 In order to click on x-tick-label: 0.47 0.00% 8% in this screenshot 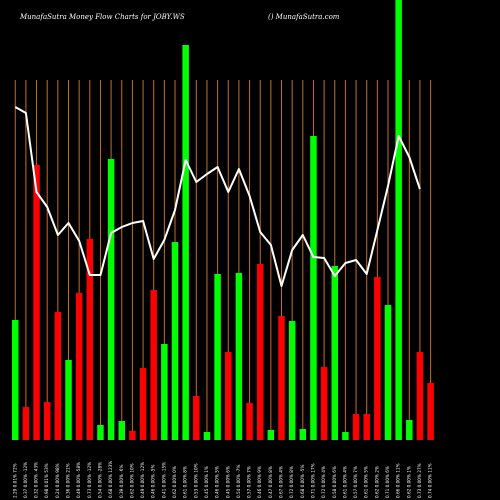, I will do `click(270, 482)`.